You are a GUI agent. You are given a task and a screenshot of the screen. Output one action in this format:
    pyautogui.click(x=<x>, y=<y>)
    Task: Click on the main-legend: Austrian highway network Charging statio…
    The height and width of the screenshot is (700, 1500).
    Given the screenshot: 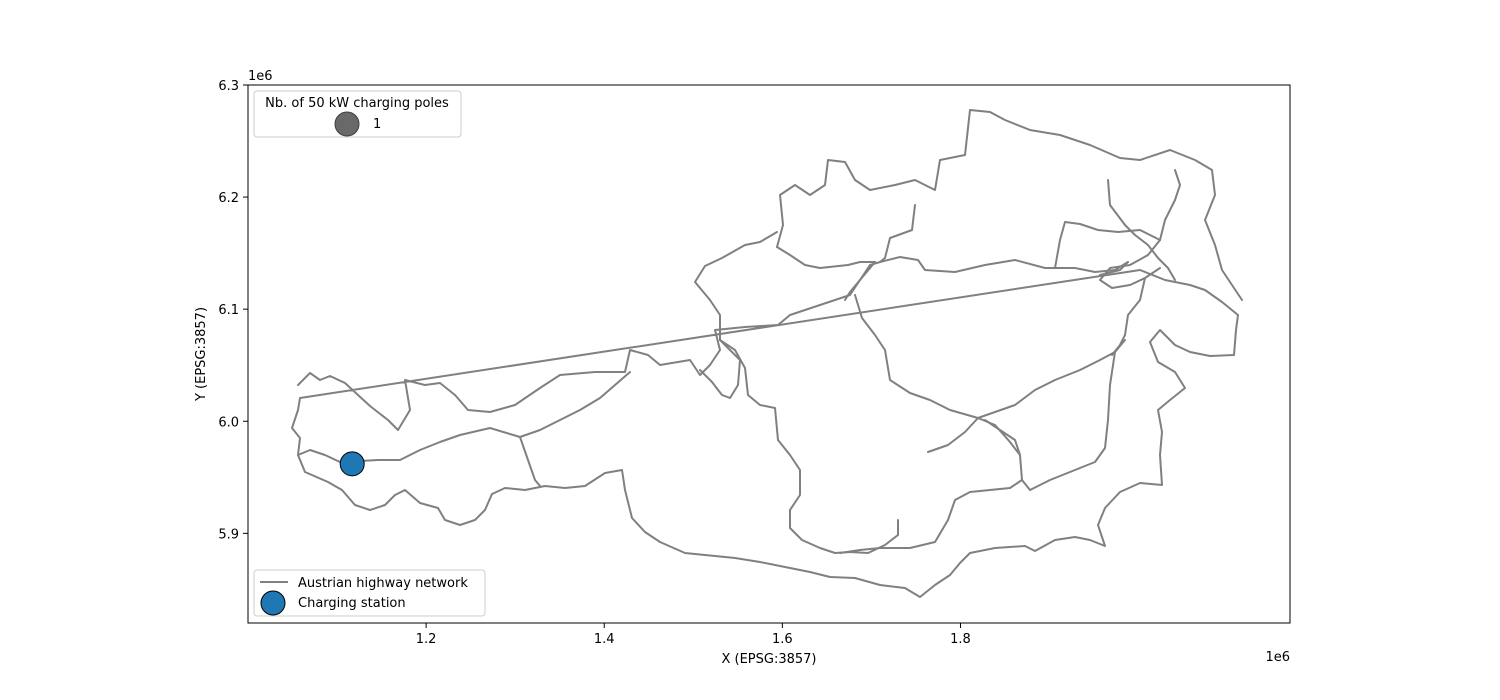 What is the action you would take?
    pyautogui.click(x=369, y=593)
    